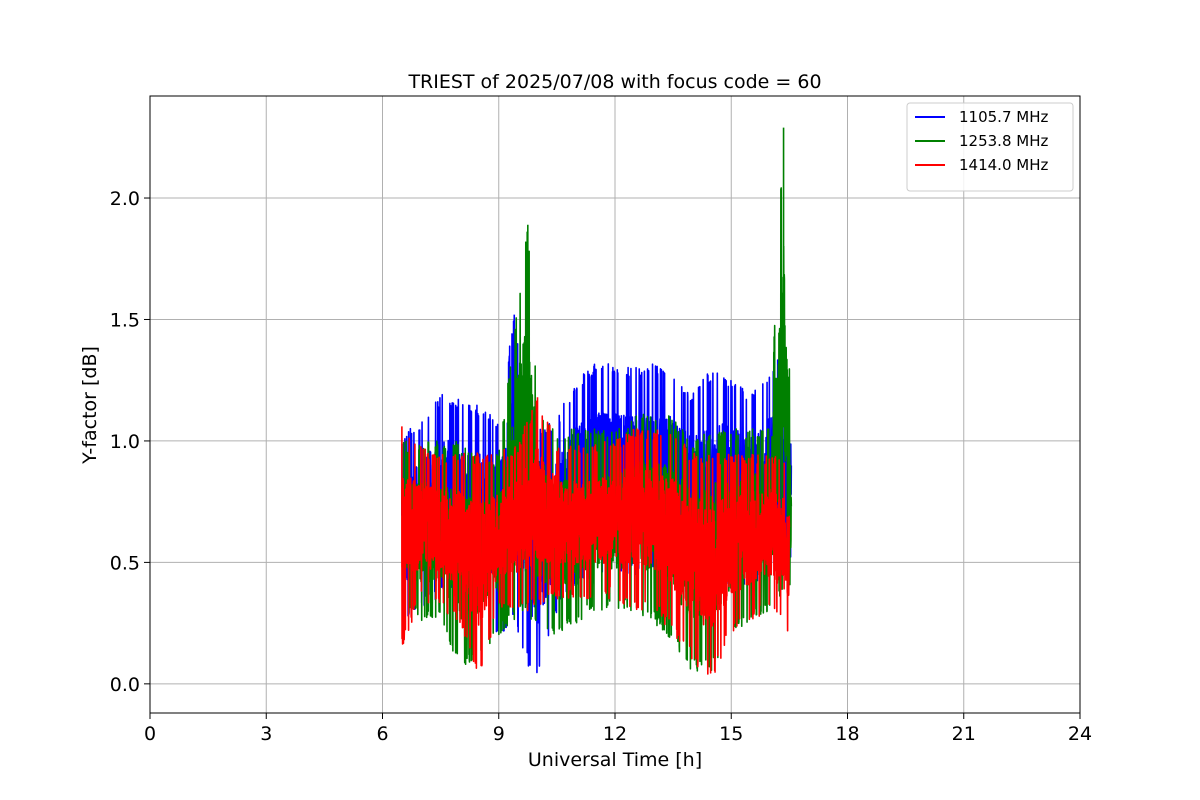 The width and height of the screenshot is (1200, 800). Describe the element at coordinates (615, 734) in the screenshot. I see `x-tick-label: 12` at that location.